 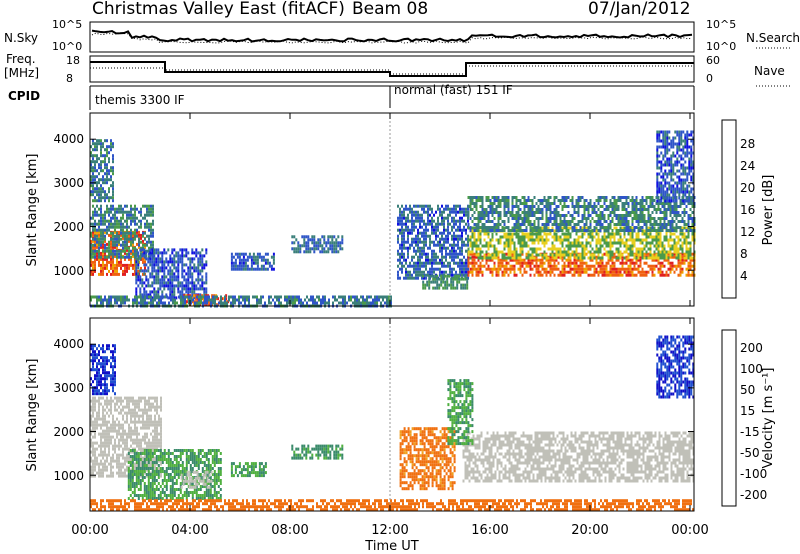 What do you see at coordinates (21, 59) in the screenshot?
I see `freq-label-top: Freq.` at bounding box center [21, 59].